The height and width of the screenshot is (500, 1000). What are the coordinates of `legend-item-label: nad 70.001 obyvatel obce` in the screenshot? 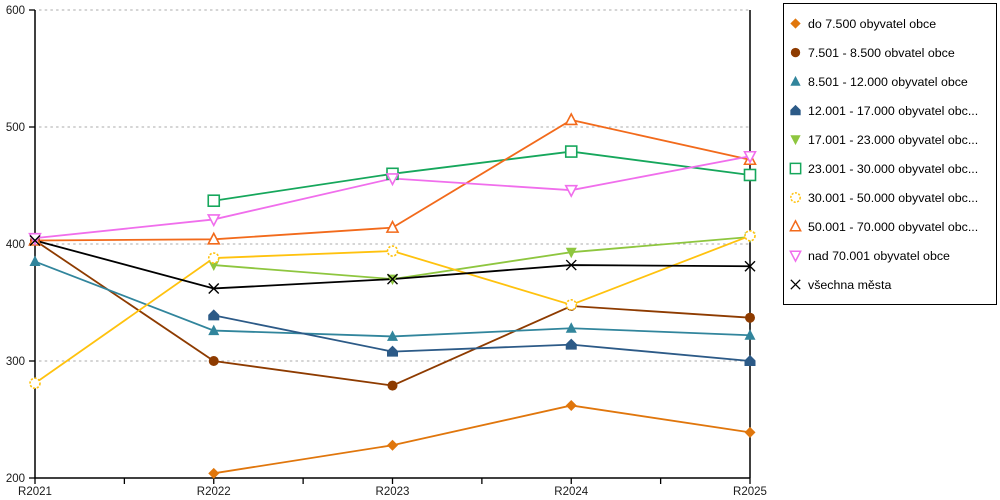 It's located at (879, 255).